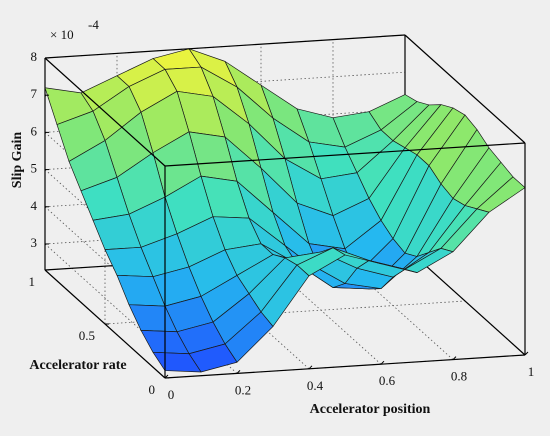 This screenshot has width=550, height=436. What do you see at coordinates (32, 281) in the screenshot?
I see `y-tick-label: 1` at bounding box center [32, 281].